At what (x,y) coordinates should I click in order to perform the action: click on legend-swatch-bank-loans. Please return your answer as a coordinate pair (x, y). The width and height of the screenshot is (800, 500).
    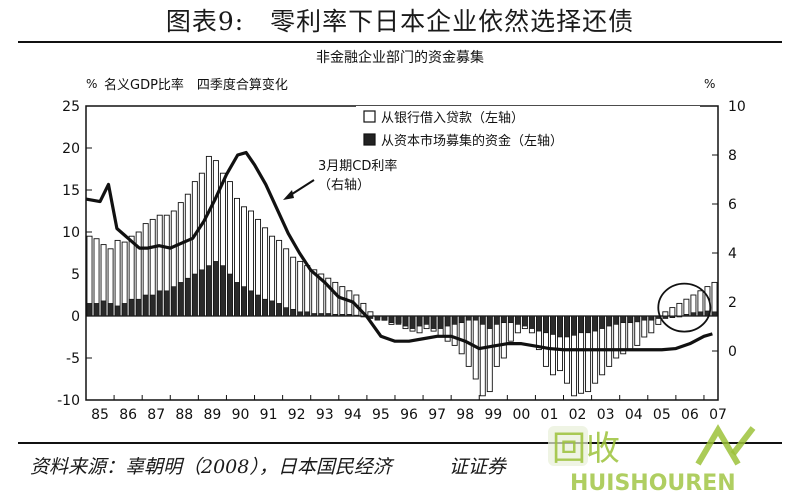
    Looking at the image, I should click on (369, 116).